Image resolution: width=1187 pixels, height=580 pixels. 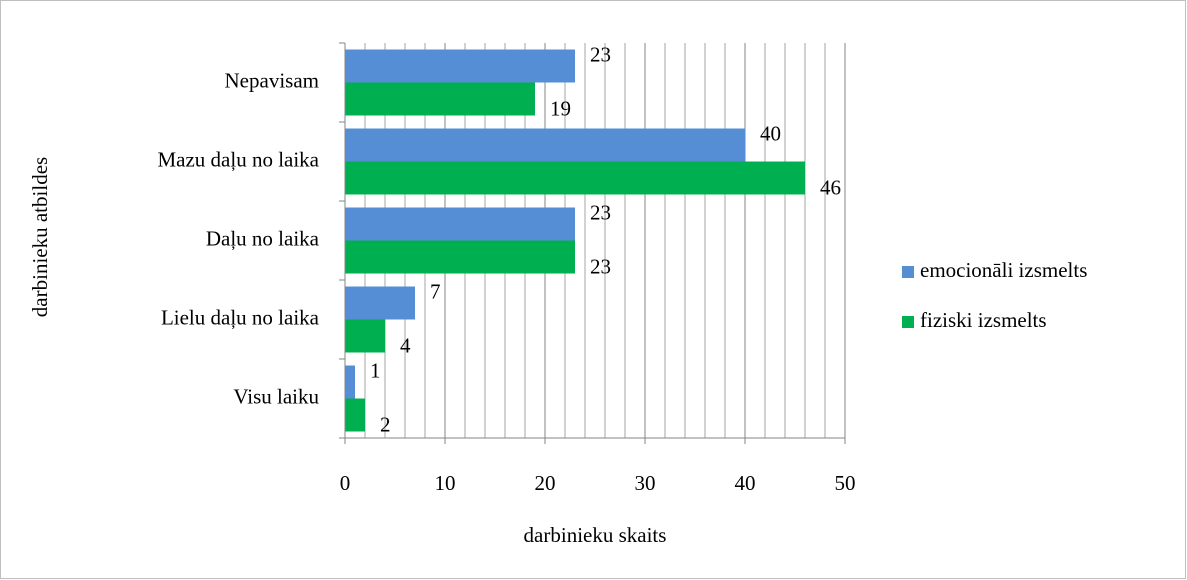 What do you see at coordinates (435, 291) in the screenshot?
I see `data-label: 7` at bounding box center [435, 291].